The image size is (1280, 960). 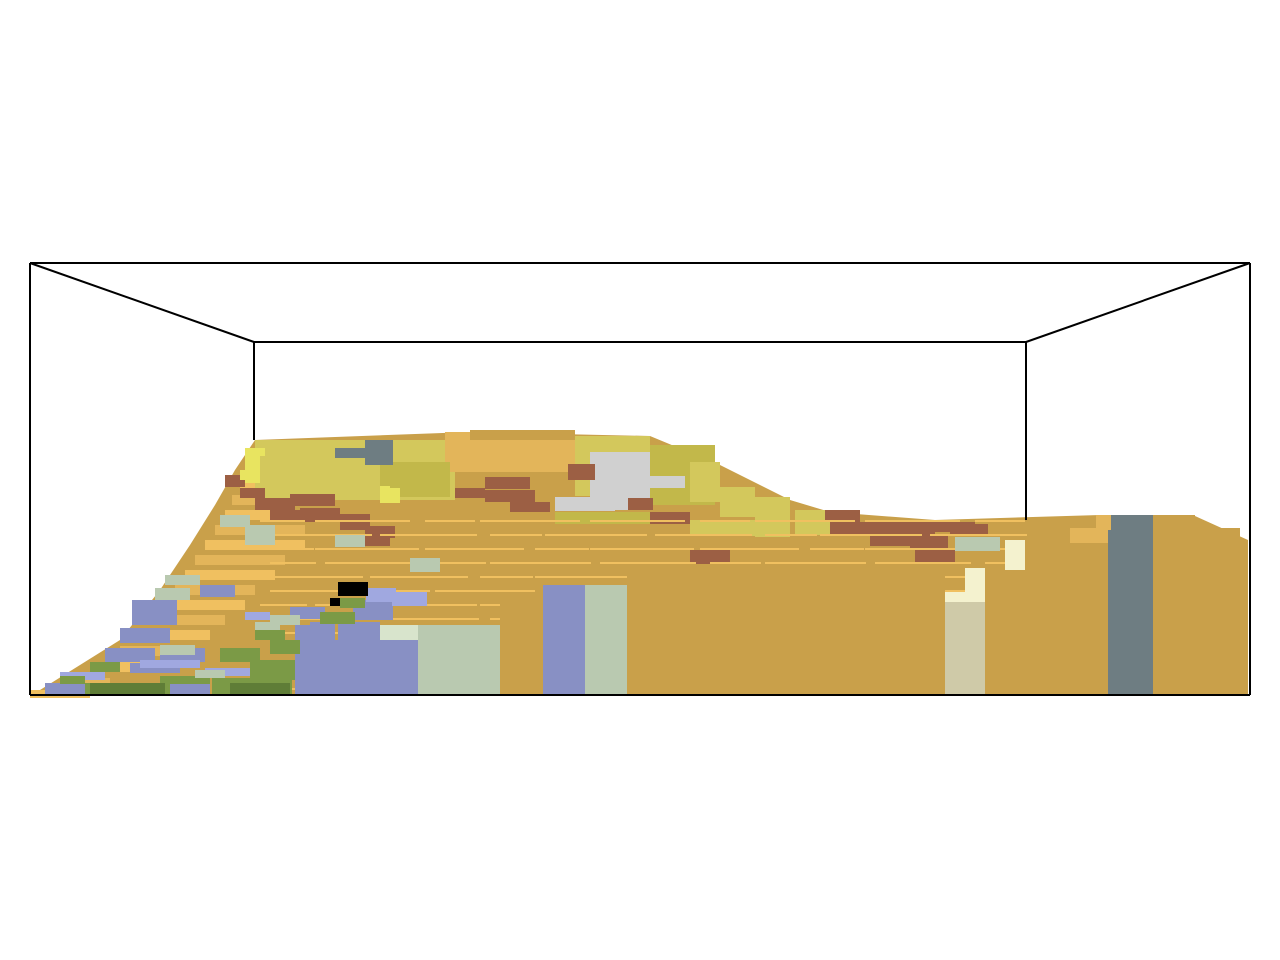 What do you see at coordinates (459, 660) in the screenshot?
I see `sage-pillar` at bounding box center [459, 660].